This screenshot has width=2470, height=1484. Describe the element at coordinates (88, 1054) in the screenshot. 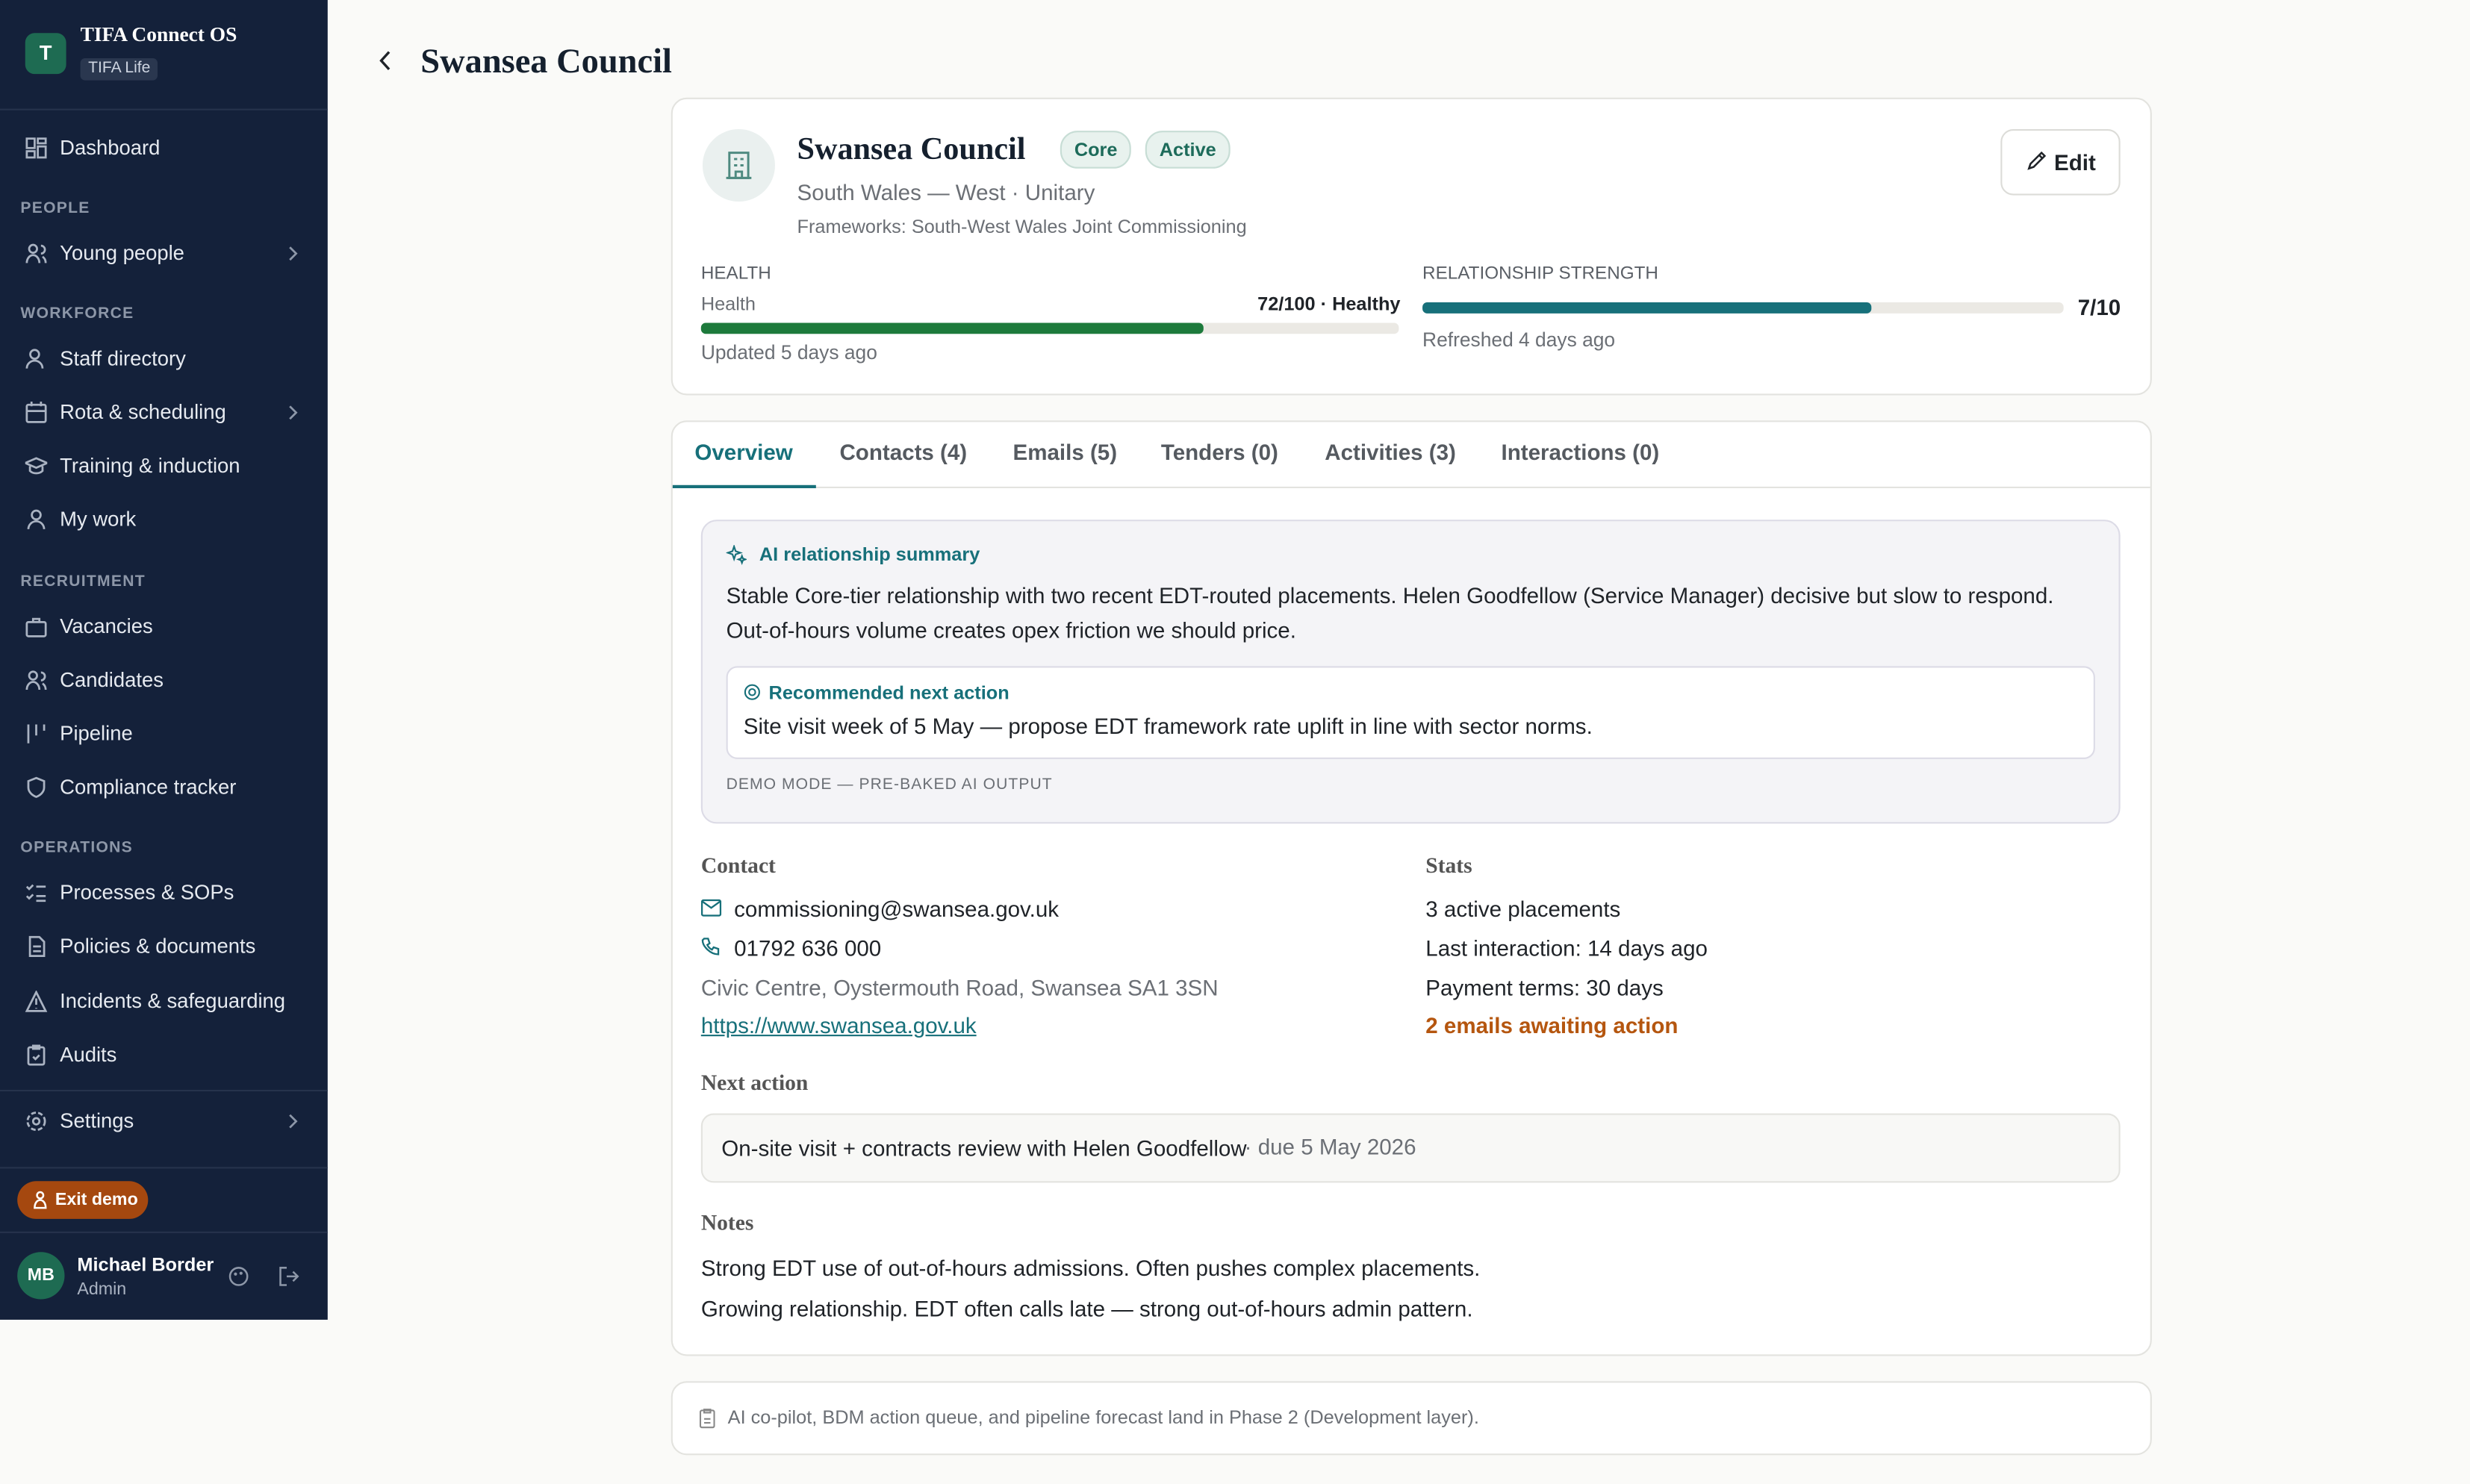

I see `nav-item: Audits` at that location.